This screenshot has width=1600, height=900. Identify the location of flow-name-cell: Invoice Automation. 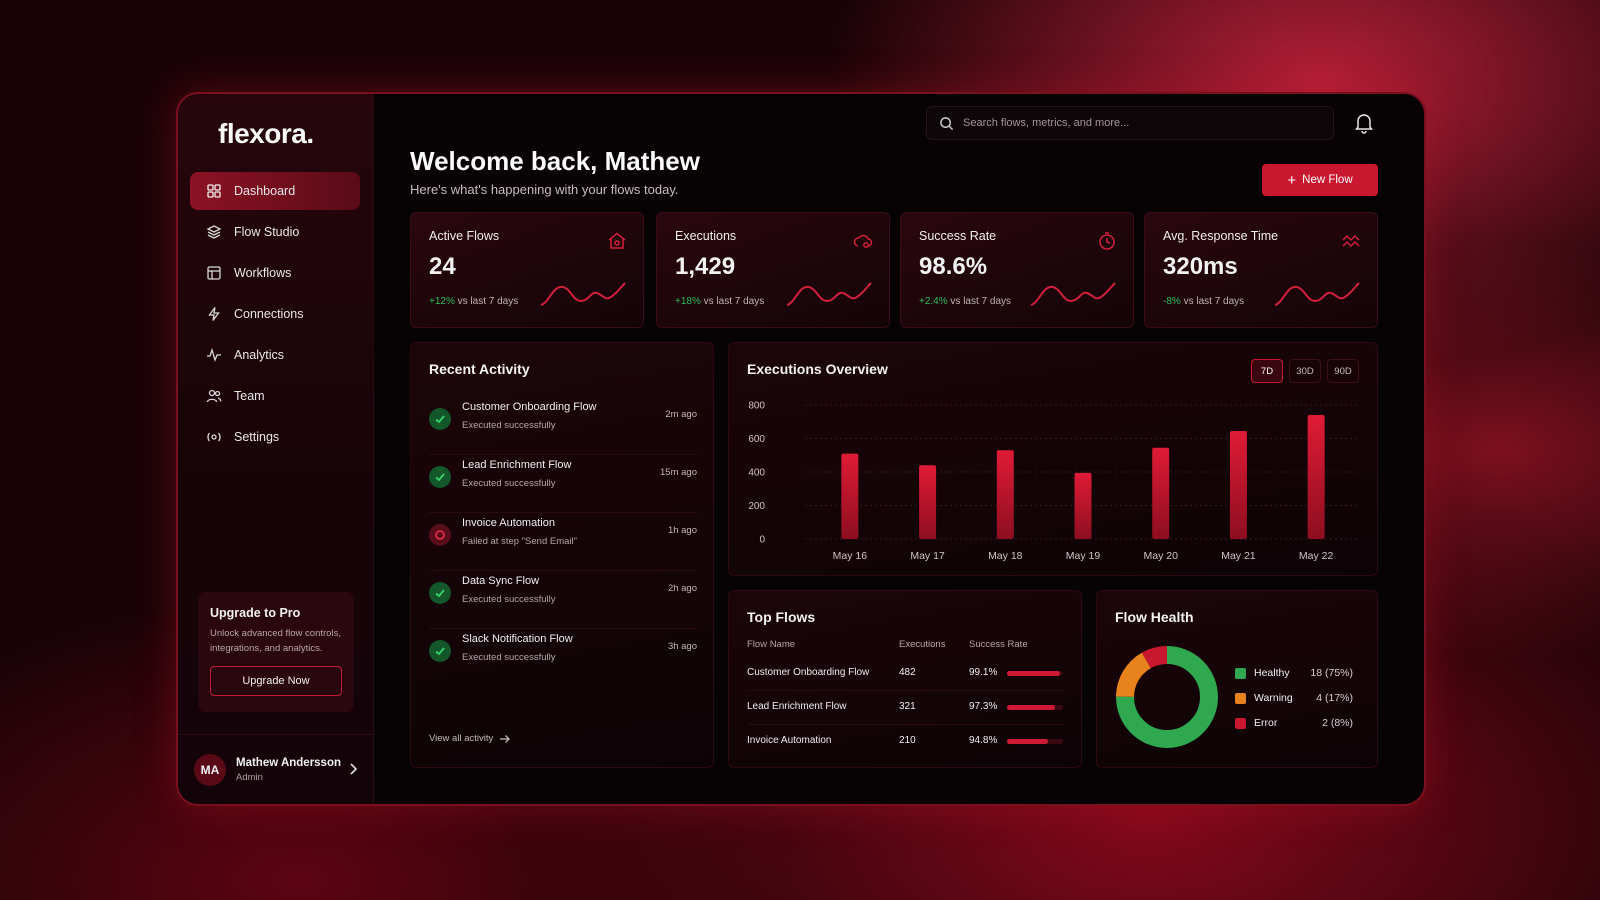
(789, 740).